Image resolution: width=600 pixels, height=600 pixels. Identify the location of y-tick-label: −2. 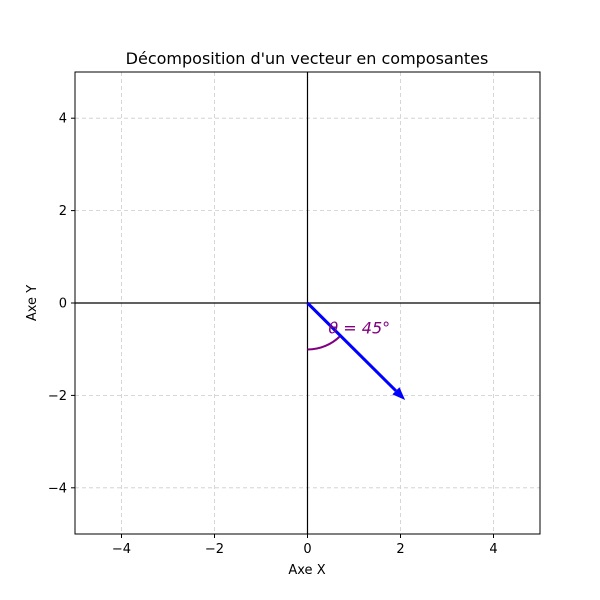
(57, 396).